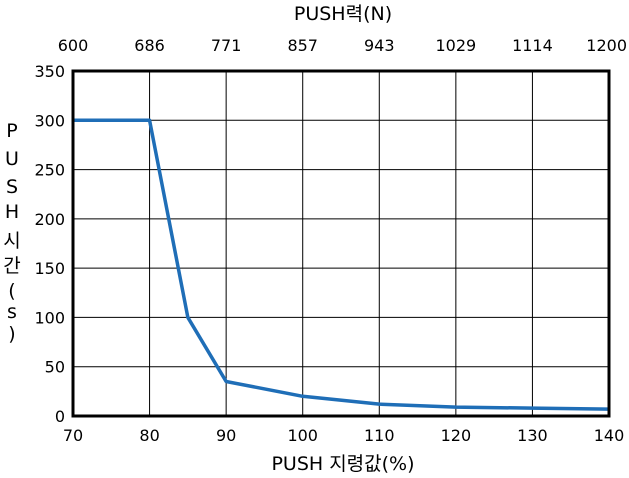 The image size is (629, 478). What do you see at coordinates (12, 312) in the screenshot?
I see `y-axis-title-char-7: s` at bounding box center [12, 312].